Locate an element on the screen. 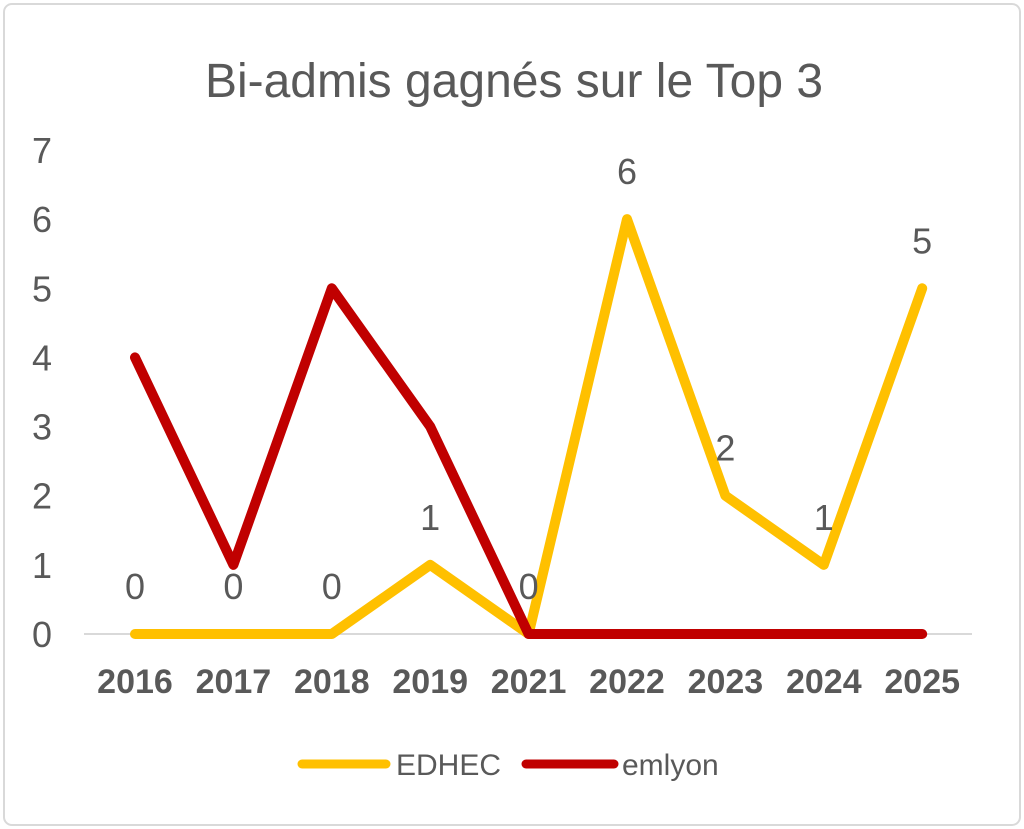 The height and width of the screenshot is (829, 1024). y-axis-tick-label: 7 is located at coordinates (42, 150).